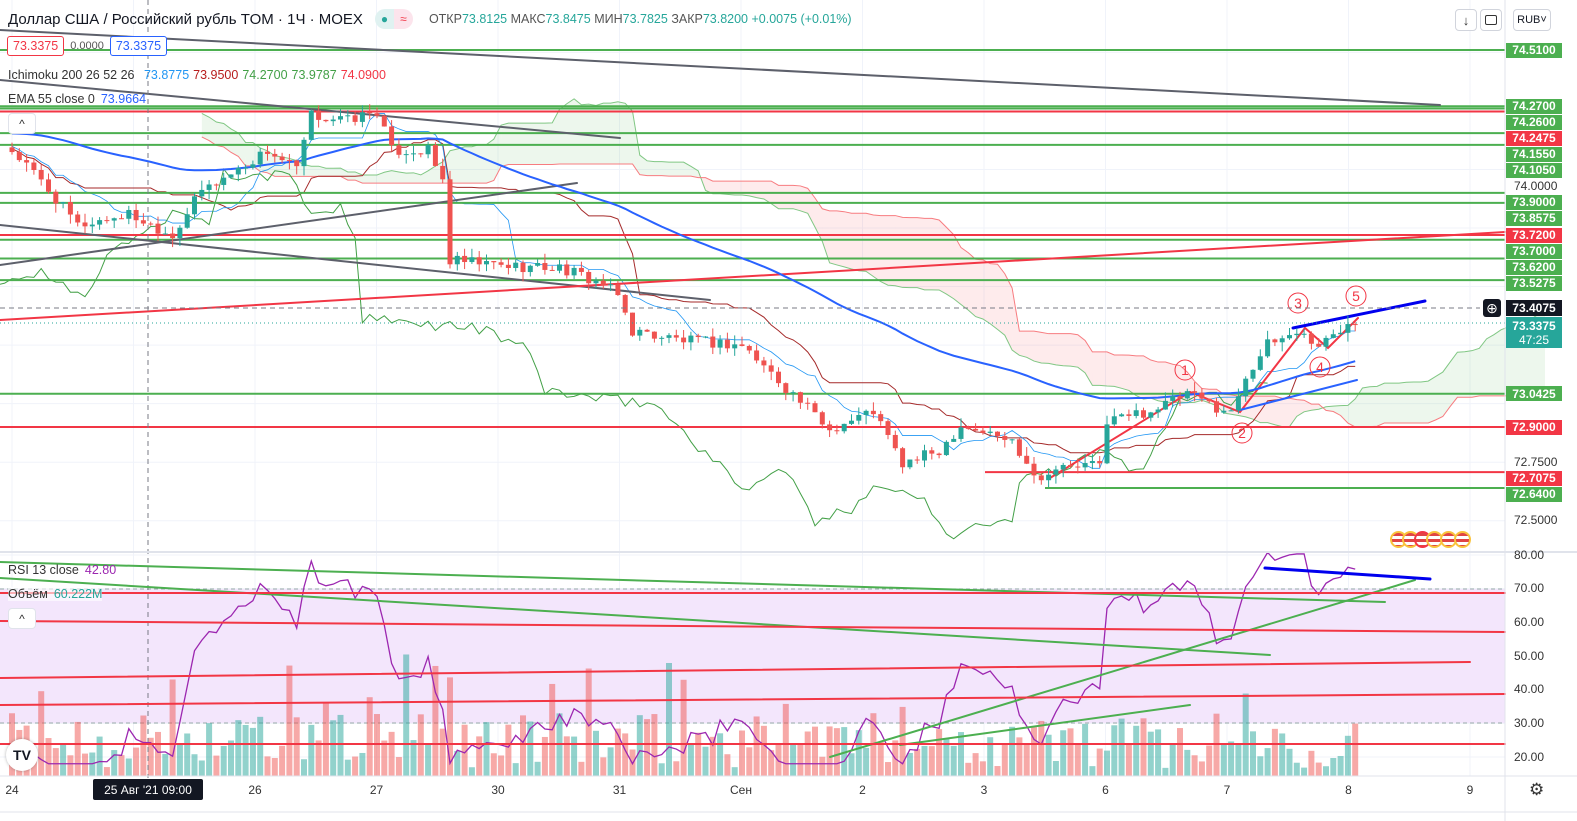  Describe the element at coordinates (1529, 621) in the screenshot. I see `rsi-tick-label: 60.00` at that location.